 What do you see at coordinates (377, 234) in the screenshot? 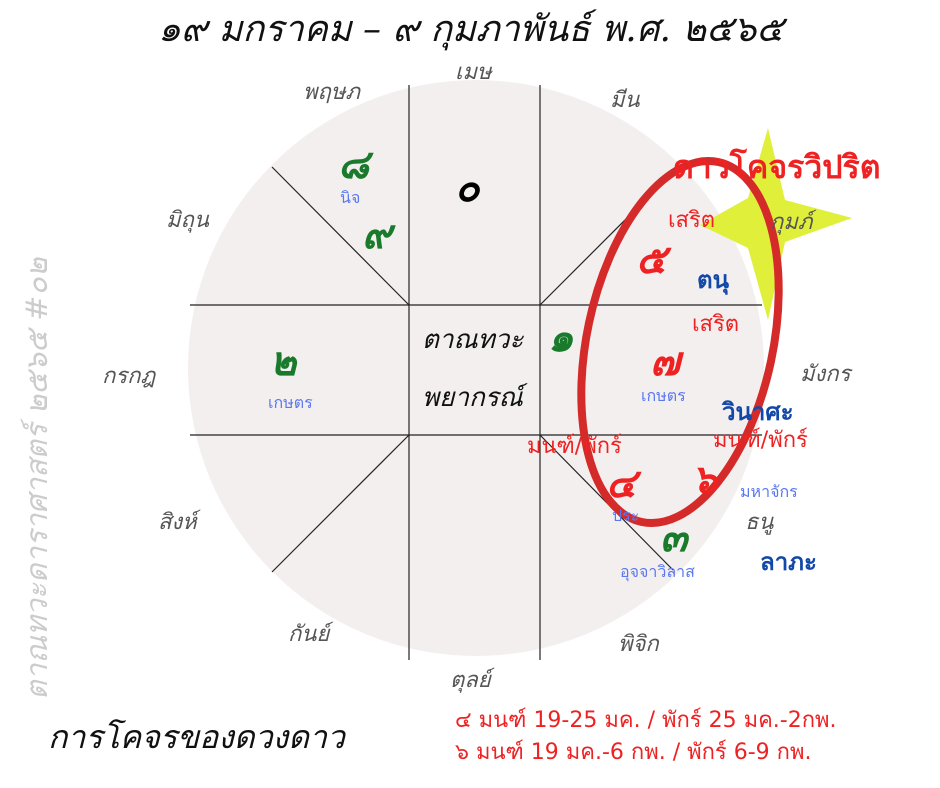
I see `planet-9: ๙` at bounding box center [377, 234].